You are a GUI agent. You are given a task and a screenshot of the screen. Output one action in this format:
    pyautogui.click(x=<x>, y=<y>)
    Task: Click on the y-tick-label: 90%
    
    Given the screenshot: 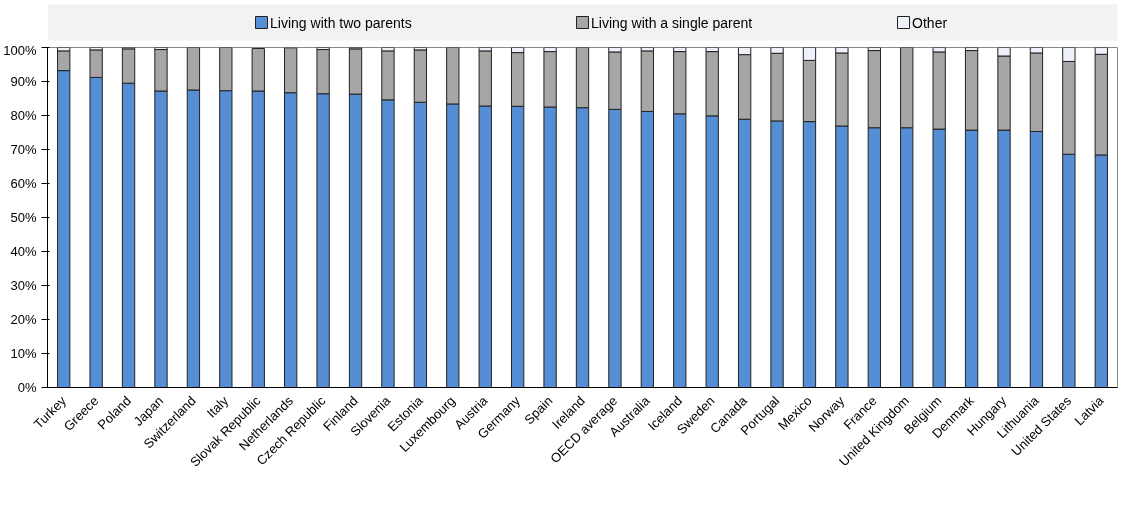 What is the action you would take?
    pyautogui.click(x=23, y=81)
    